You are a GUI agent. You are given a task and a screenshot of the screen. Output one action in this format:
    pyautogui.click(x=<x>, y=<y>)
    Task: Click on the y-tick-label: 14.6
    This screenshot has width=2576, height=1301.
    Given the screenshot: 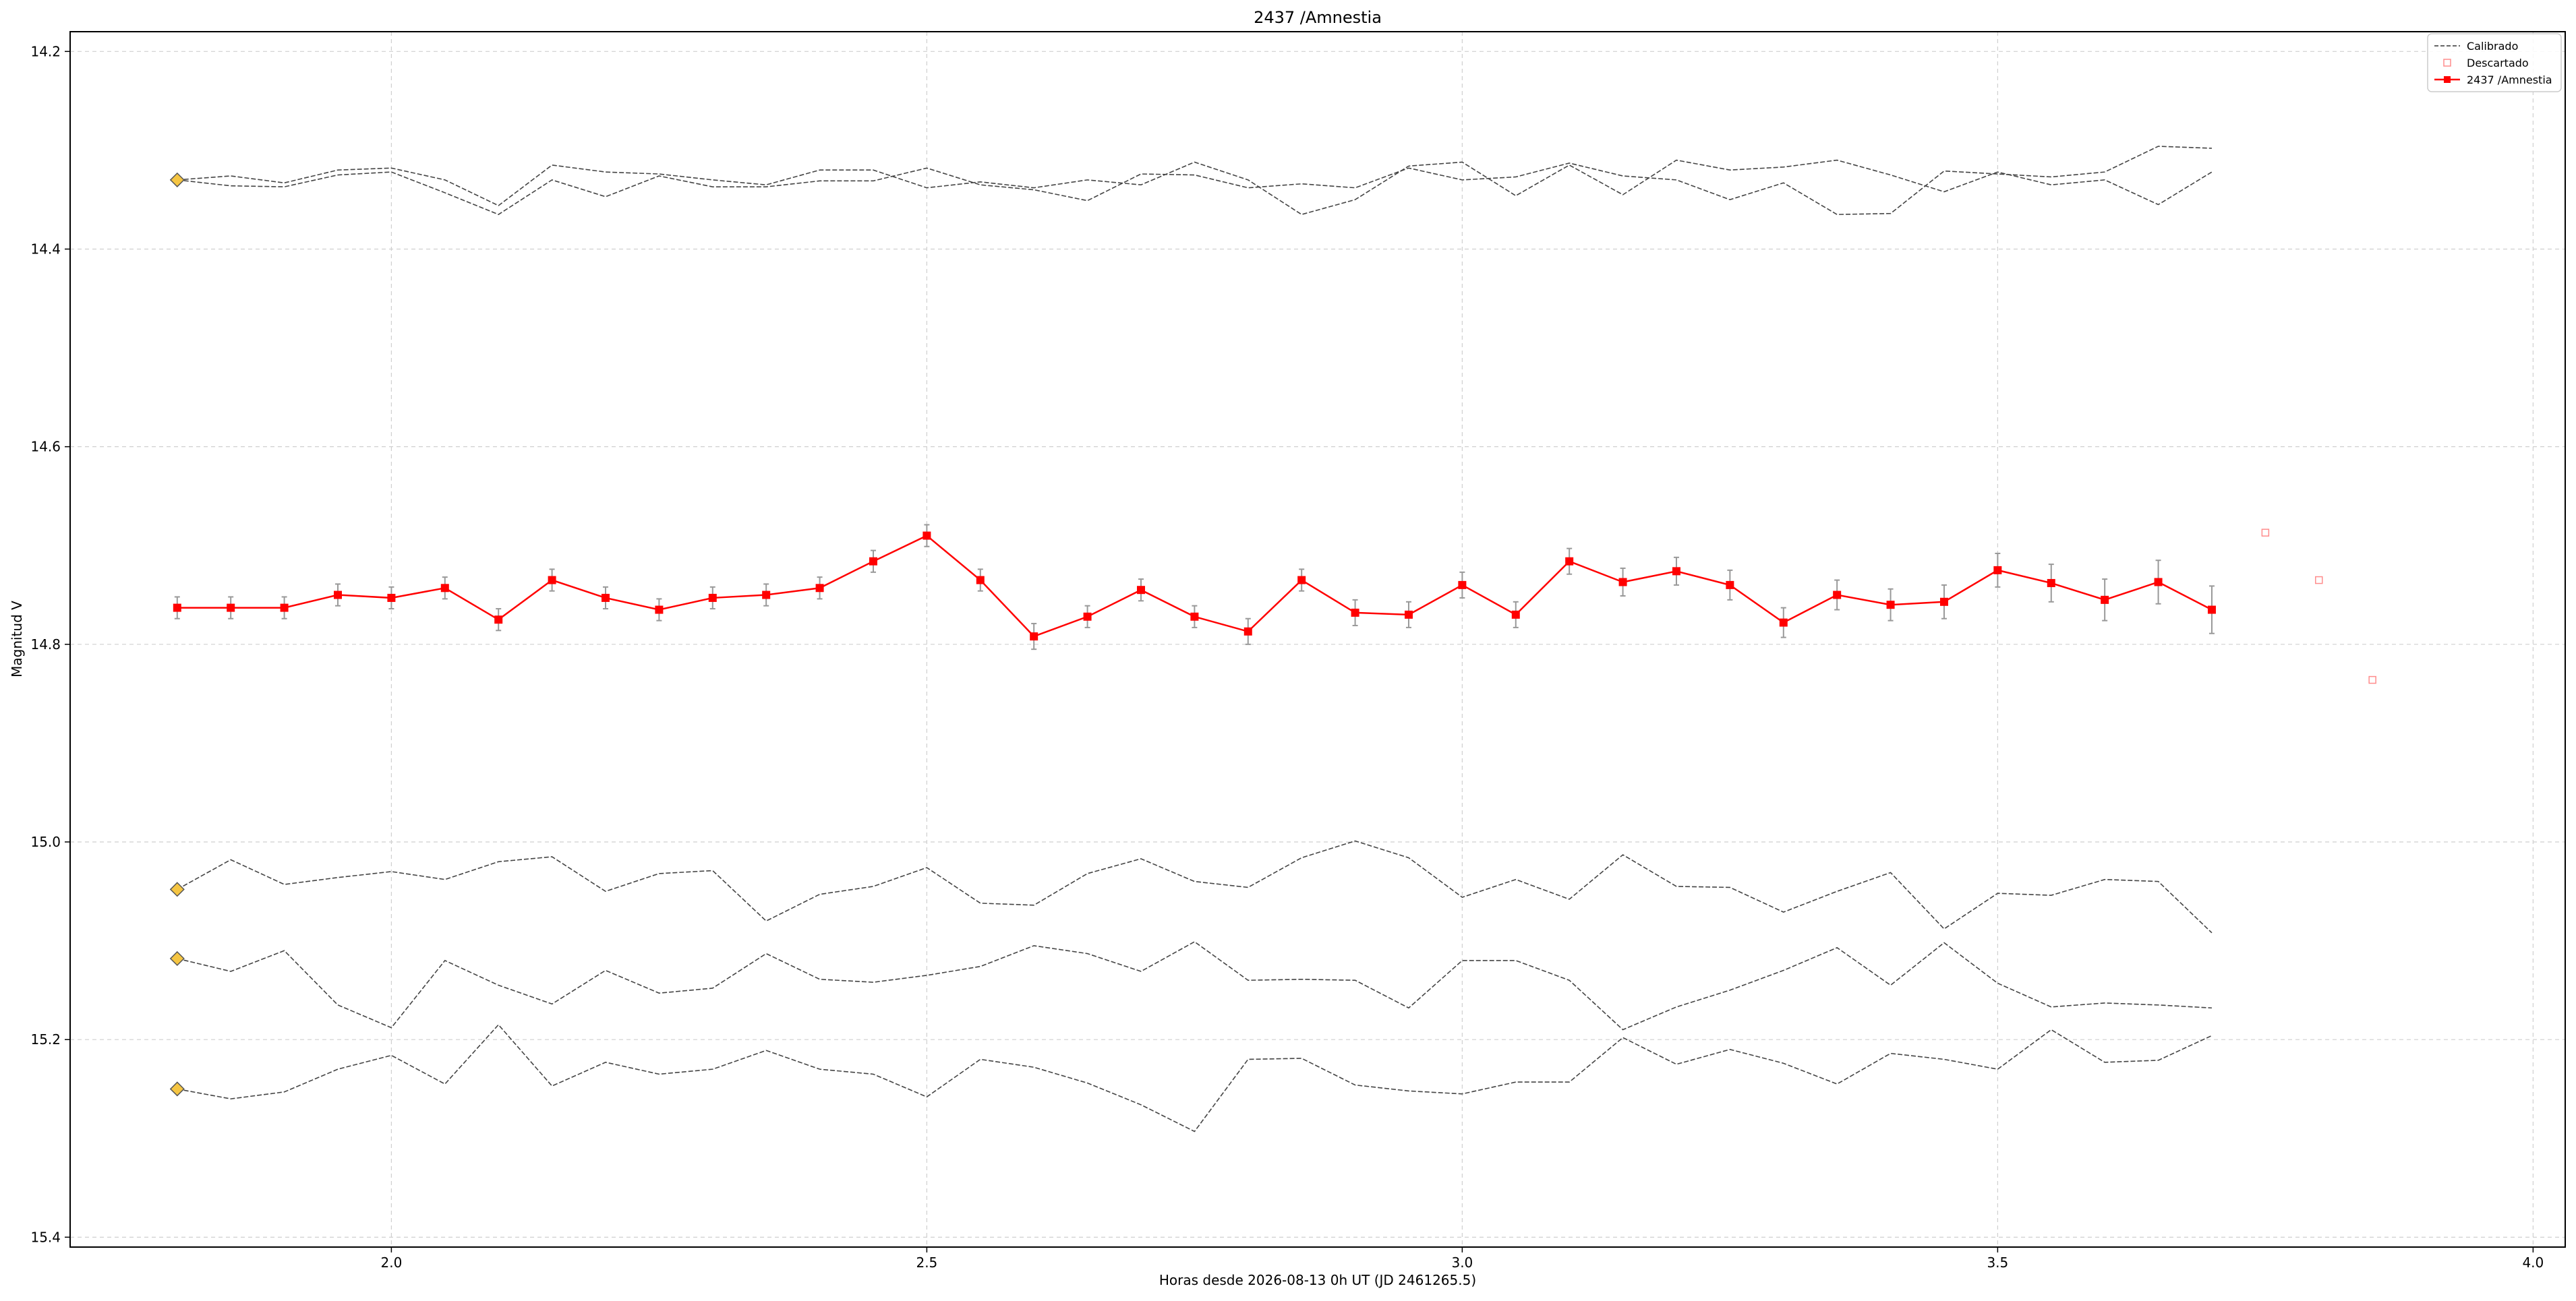 What is the action you would take?
    pyautogui.click(x=46, y=447)
    